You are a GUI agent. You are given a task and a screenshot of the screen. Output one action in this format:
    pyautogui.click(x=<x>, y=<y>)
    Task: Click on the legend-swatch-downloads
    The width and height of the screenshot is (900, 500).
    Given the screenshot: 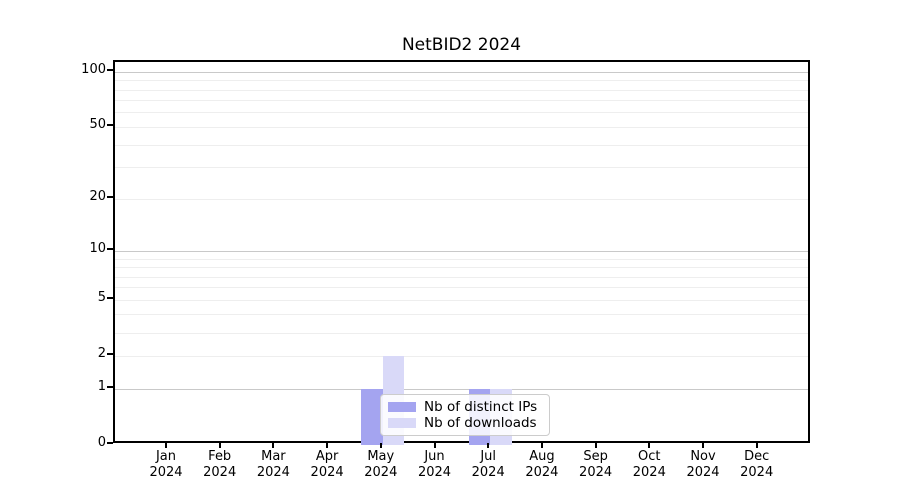 What is the action you would take?
    pyautogui.click(x=402, y=423)
    